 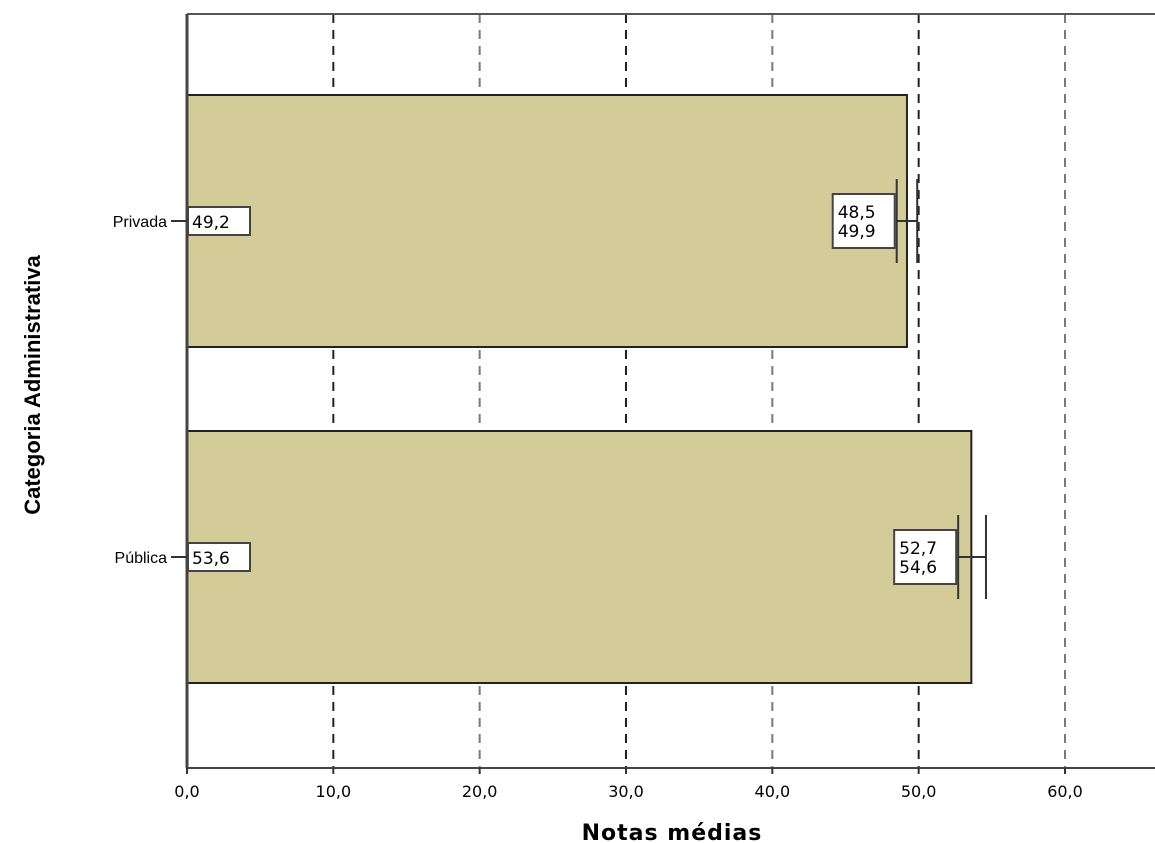 I want to click on x-tick-label: 0,0, so click(x=186, y=791).